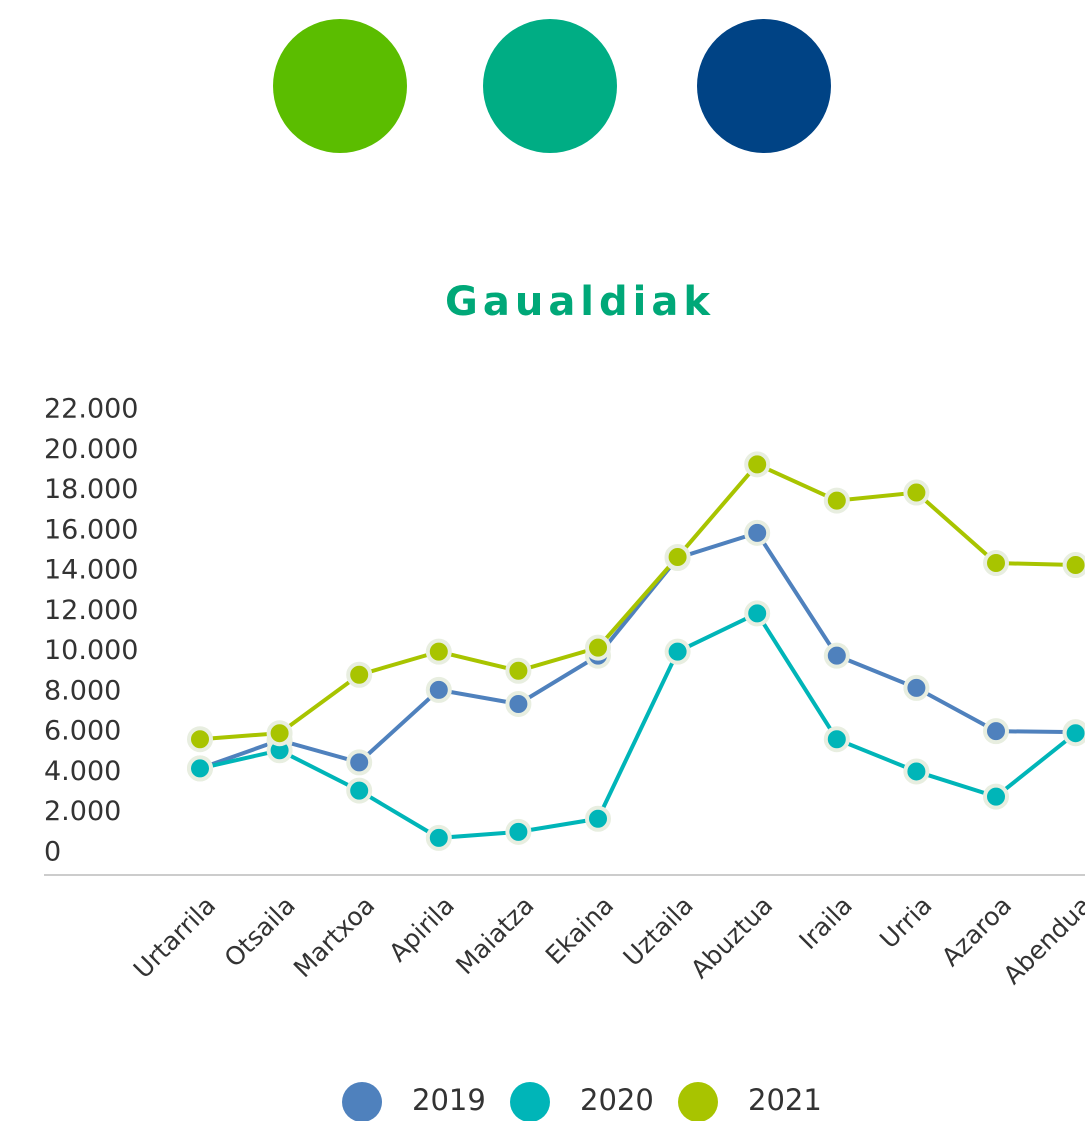 The width and height of the screenshot is (1085, 1121). What do you see at coordinates (82, 690) in the screenshot?
I see `y-tick-label: 8.000` at bounding box center [82, 690].